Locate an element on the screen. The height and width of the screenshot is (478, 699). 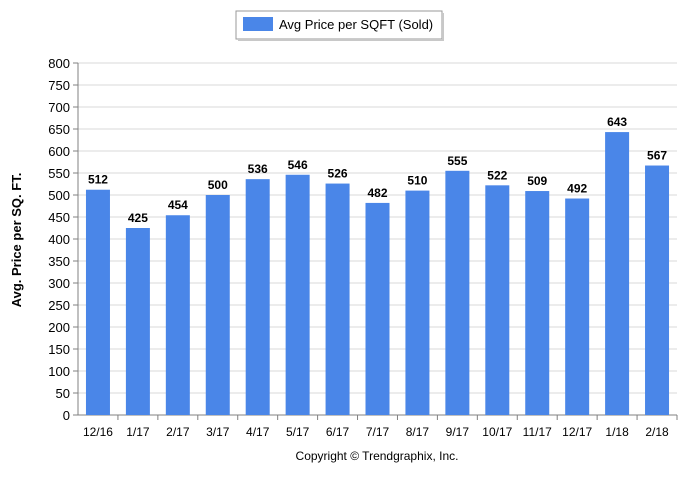
y-tick-label: 550 is located at coordinates (59, 173).